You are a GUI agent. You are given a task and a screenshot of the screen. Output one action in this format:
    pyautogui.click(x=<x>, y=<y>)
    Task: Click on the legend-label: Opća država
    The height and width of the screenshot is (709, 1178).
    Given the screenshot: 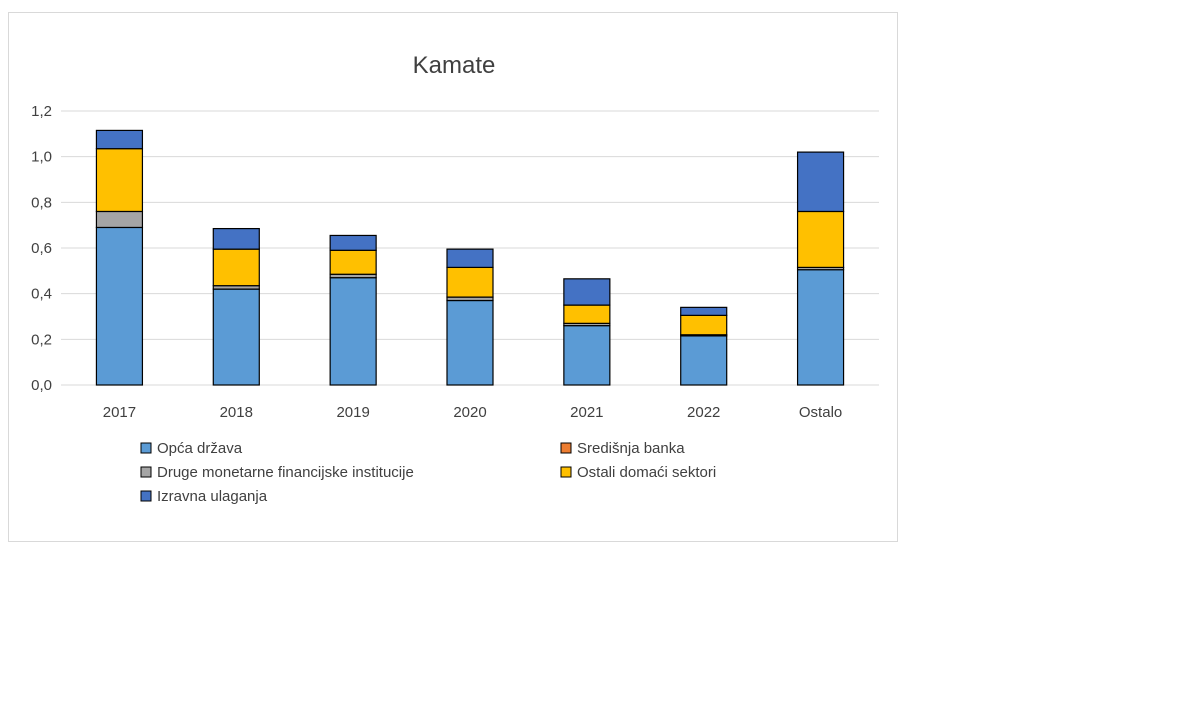 What is the action you would take?
    pyautogui.click(x=200, y=448)
    